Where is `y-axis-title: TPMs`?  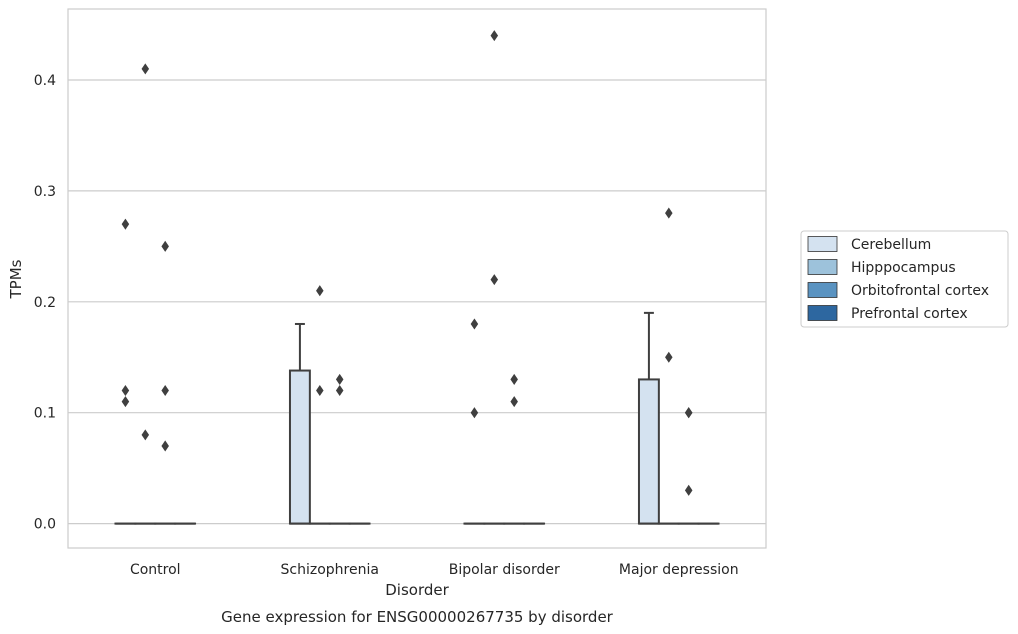
y-axis-title: TPMs is located at coordinates (16, 279).